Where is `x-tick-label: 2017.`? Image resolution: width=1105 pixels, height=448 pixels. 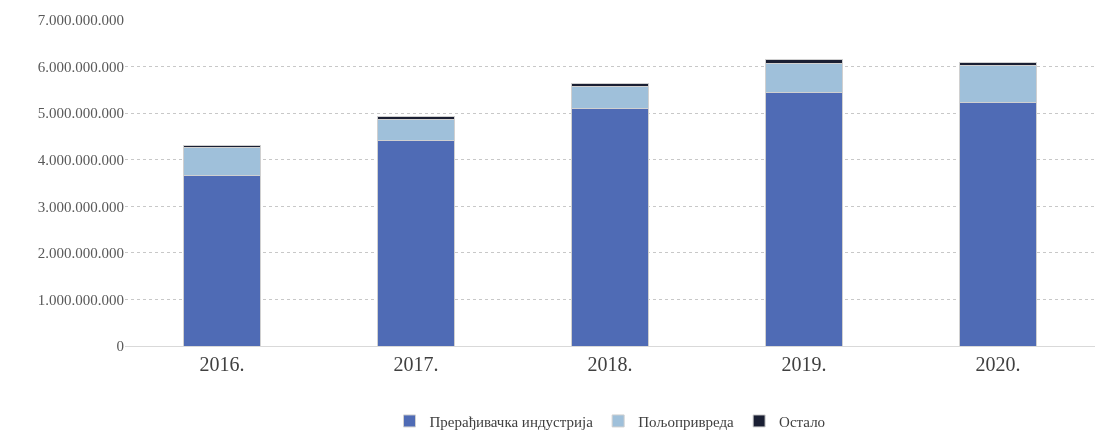
x-tick-label: 2017. is located at coordinates (416, 364).